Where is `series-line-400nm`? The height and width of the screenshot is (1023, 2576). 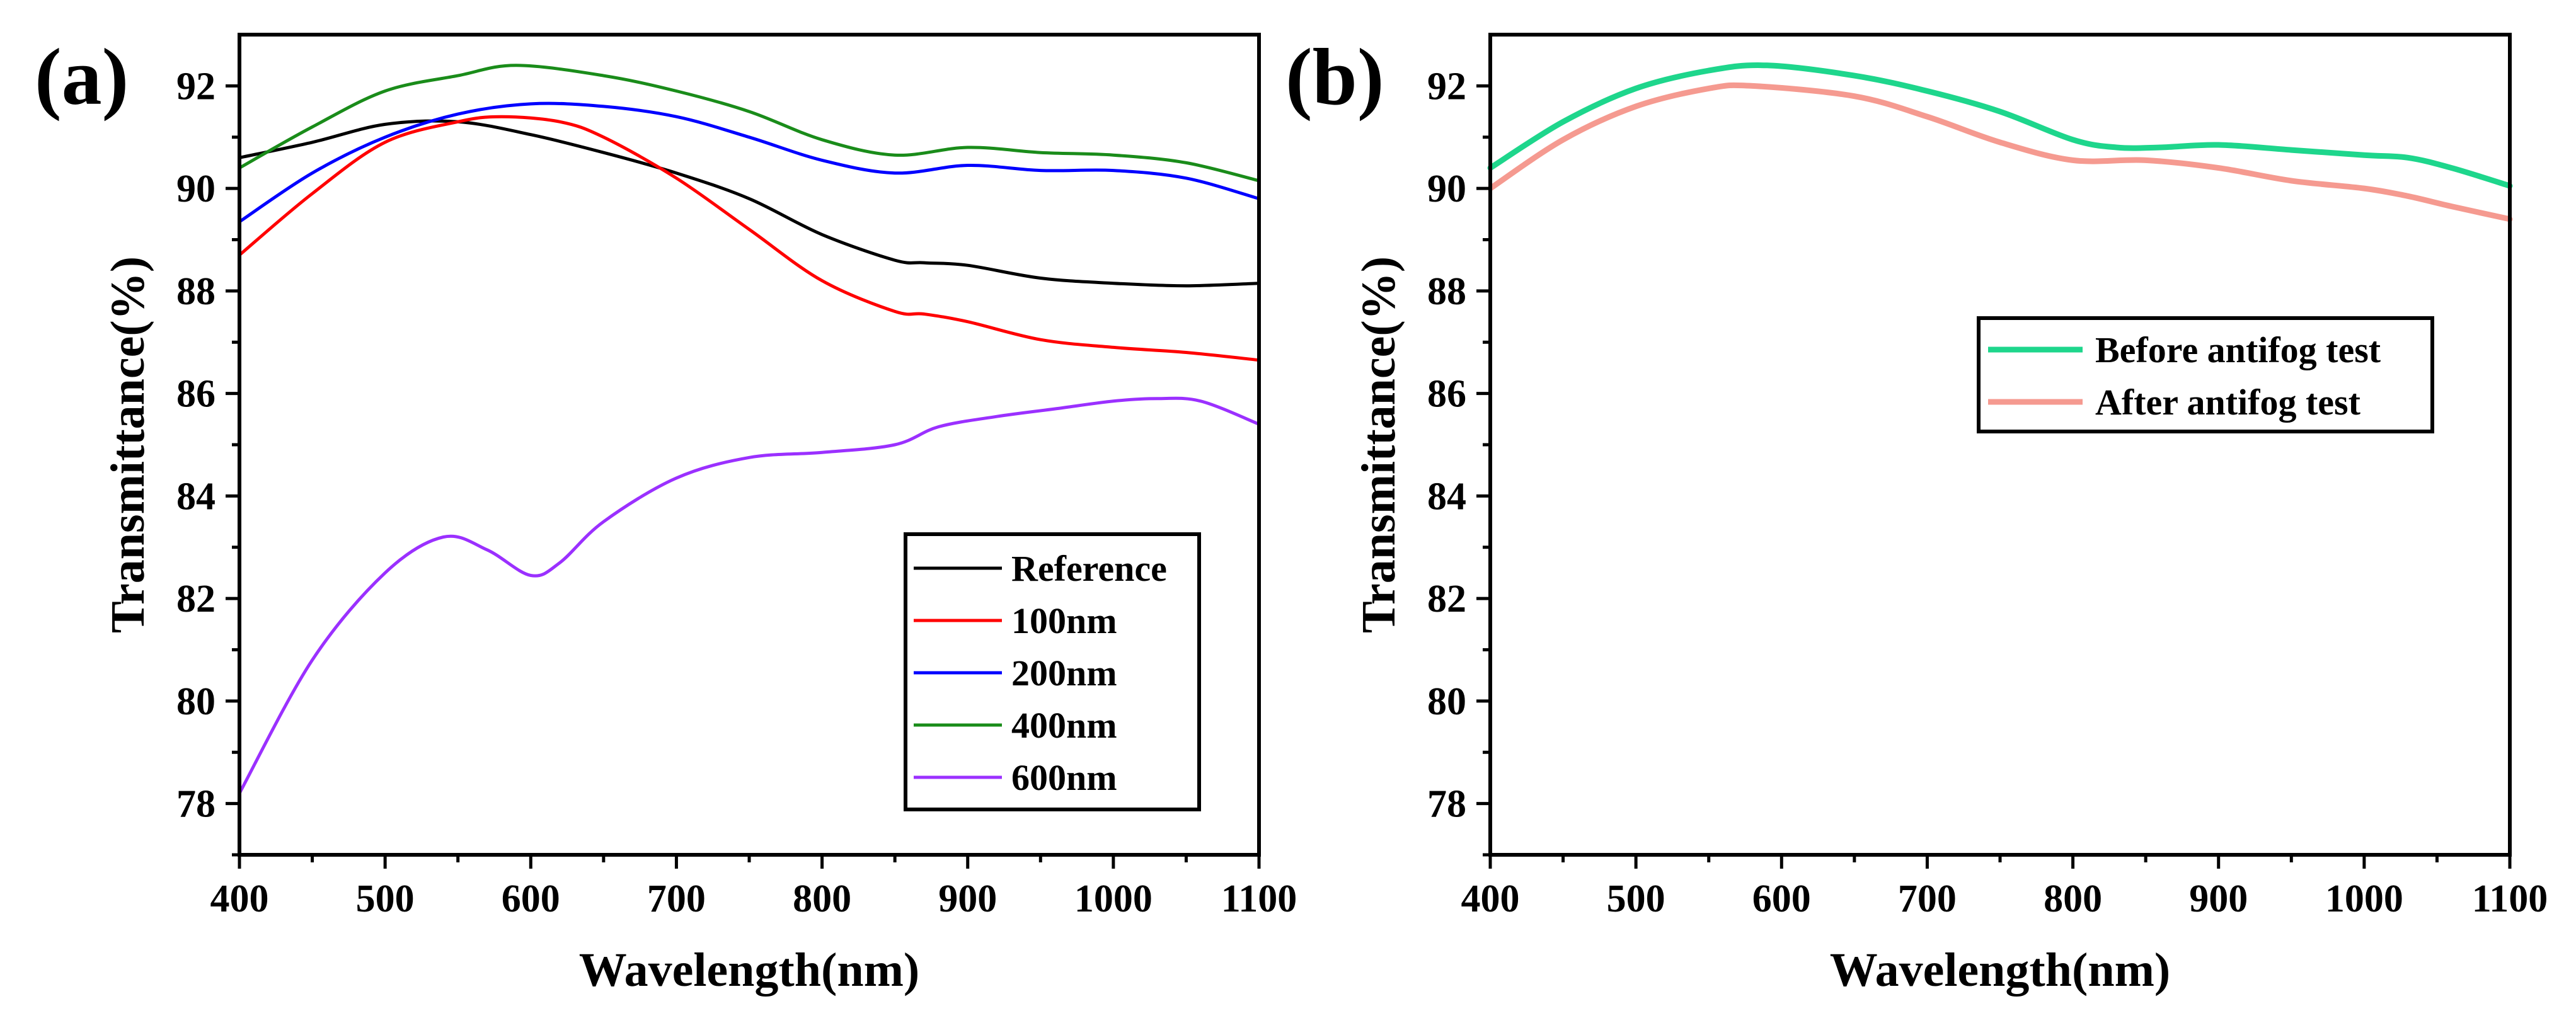
series-line-400nm is located at coordinates (749, 123).